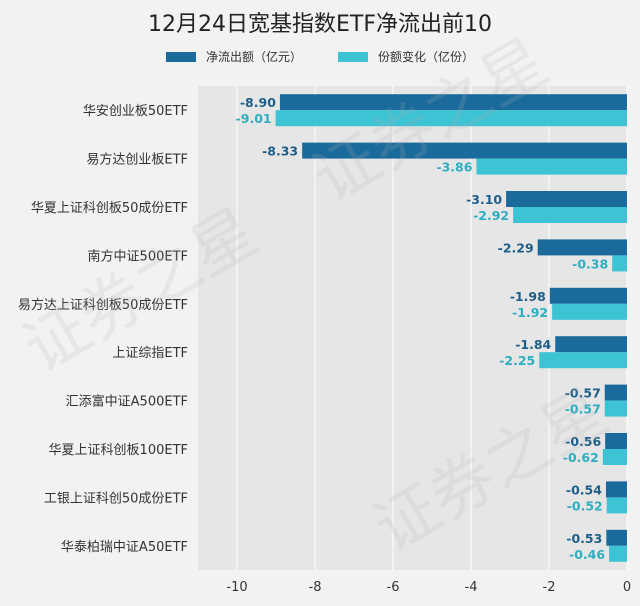 Image resolution: width=640 pixels, height=606 pixels. Describe the element at coordinates (585, 505) in the screenshot. I see `data-label-share-change: -0.52` at that location.